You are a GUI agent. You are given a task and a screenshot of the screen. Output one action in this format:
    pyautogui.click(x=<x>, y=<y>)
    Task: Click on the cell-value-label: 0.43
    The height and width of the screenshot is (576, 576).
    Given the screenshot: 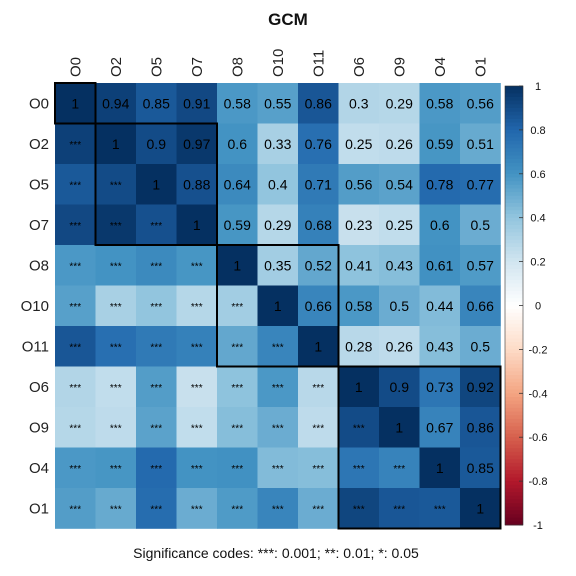 What is the action you would take?
    pyautogui.click(x=439, y=346)
    